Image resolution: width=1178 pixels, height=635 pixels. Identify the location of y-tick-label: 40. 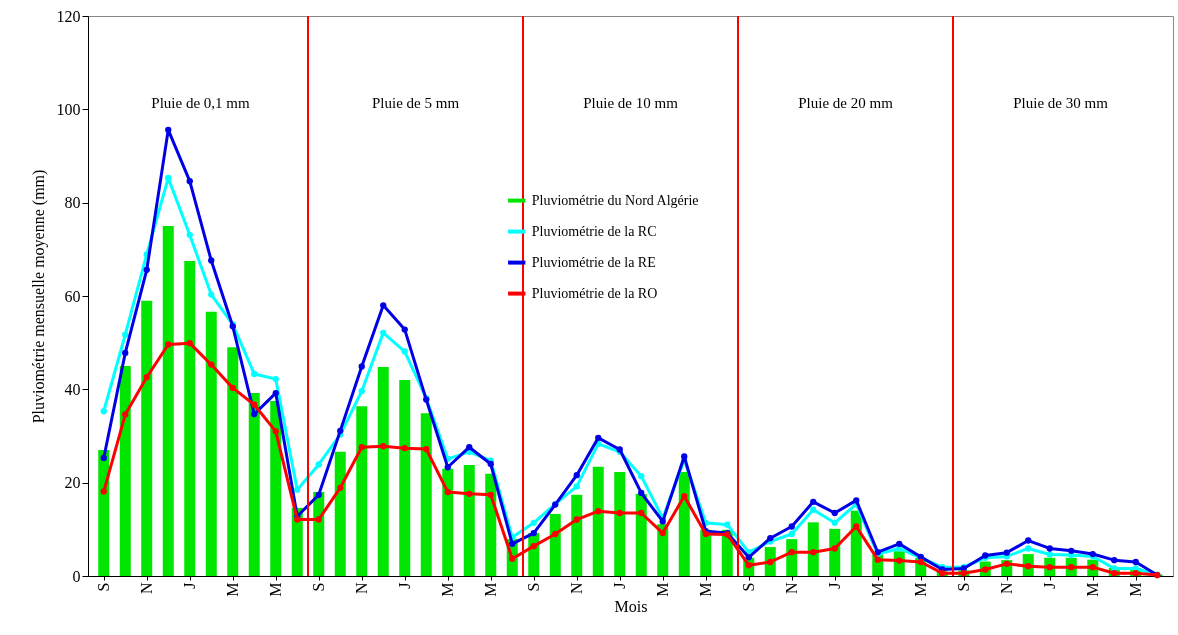
(72, 389).